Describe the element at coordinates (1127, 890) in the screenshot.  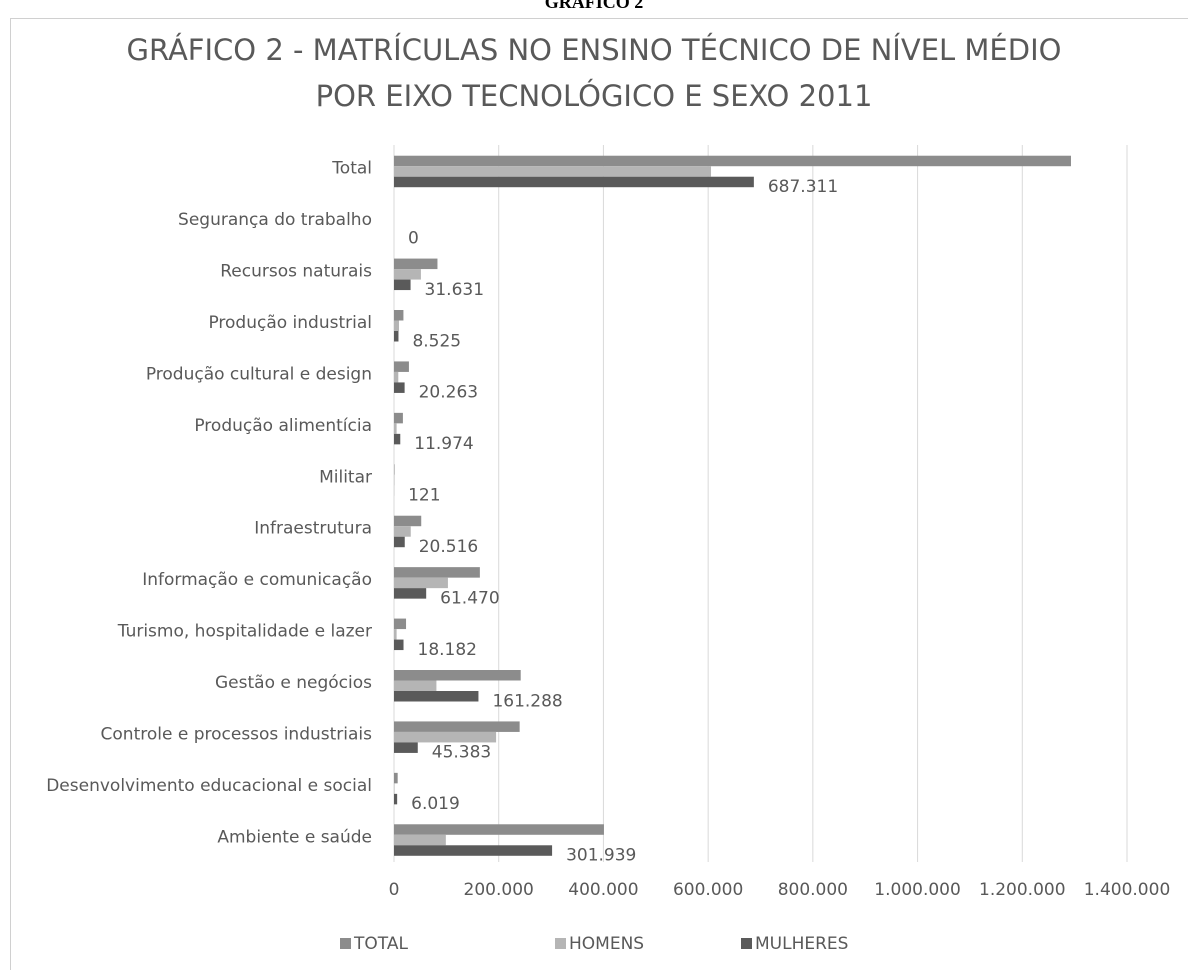
I see `x-tick-label: 1.400.000` at that location.